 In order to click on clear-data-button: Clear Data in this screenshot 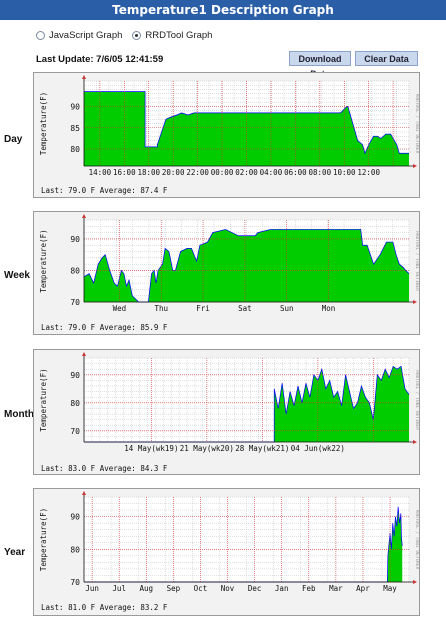, I will do `click(386, 58)`.